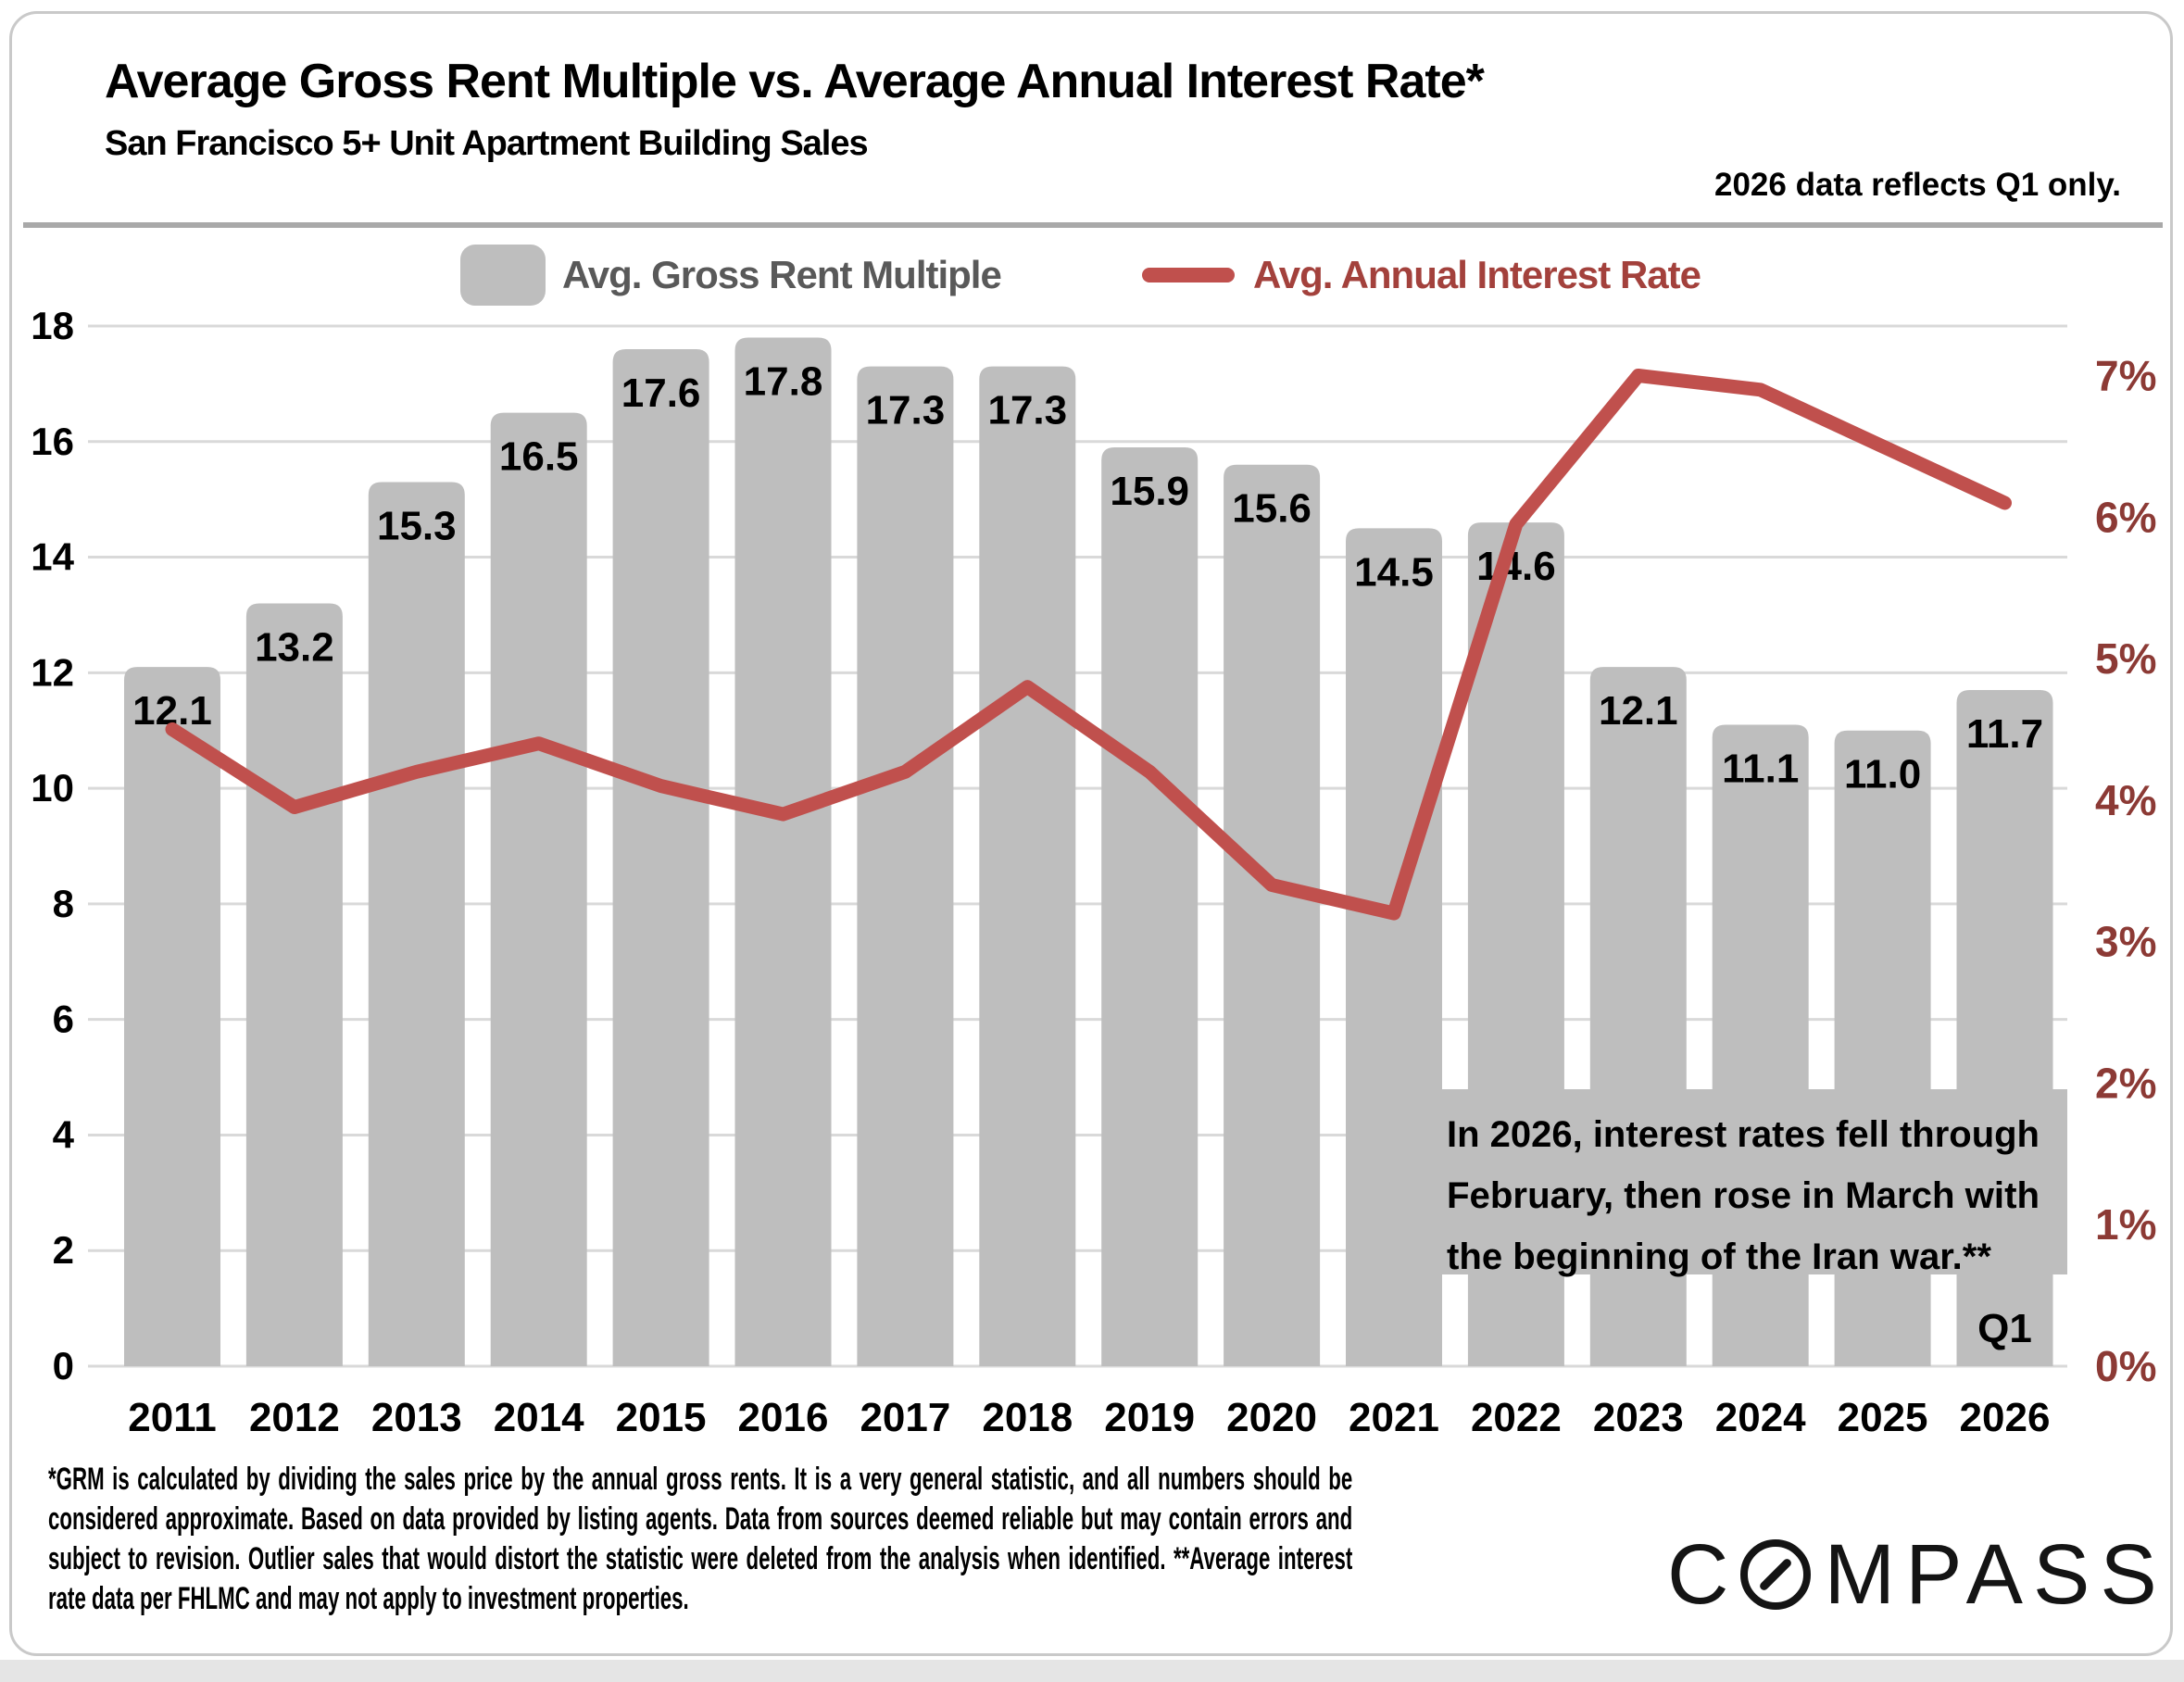  I want to click on header-divider, so click(1093, 225).